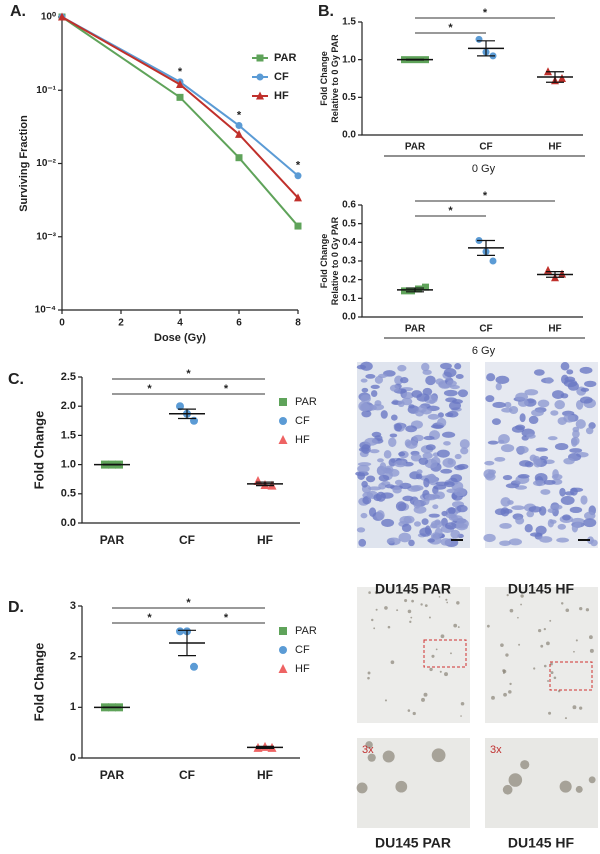 This screenshot has width=600, height=854. What do you see at coordinates (335, 78) in the screenshot?
I see `y-axis-label: Relative to 0 Gy PAR` at bounding box center [335, 78].